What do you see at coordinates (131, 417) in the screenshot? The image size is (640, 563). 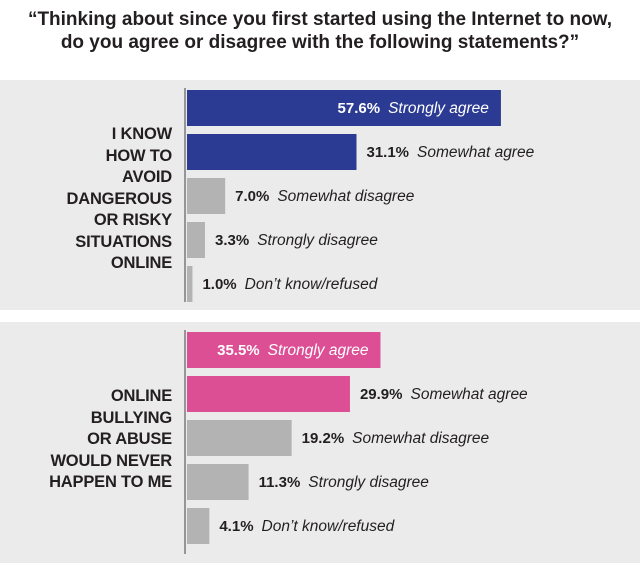 I see `statement-line: BULLYING` at bounding box center [131, 417].